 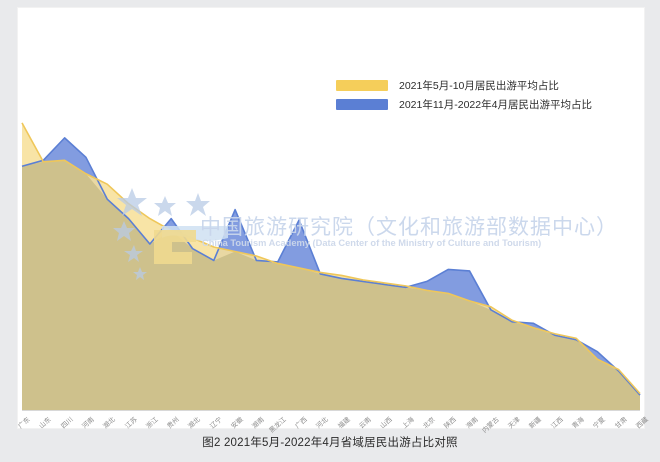 What do you see at coordinates (173, 423) in the screenshot?
I see `x-tick-label: 贵州` at bounding box center [173, 423].